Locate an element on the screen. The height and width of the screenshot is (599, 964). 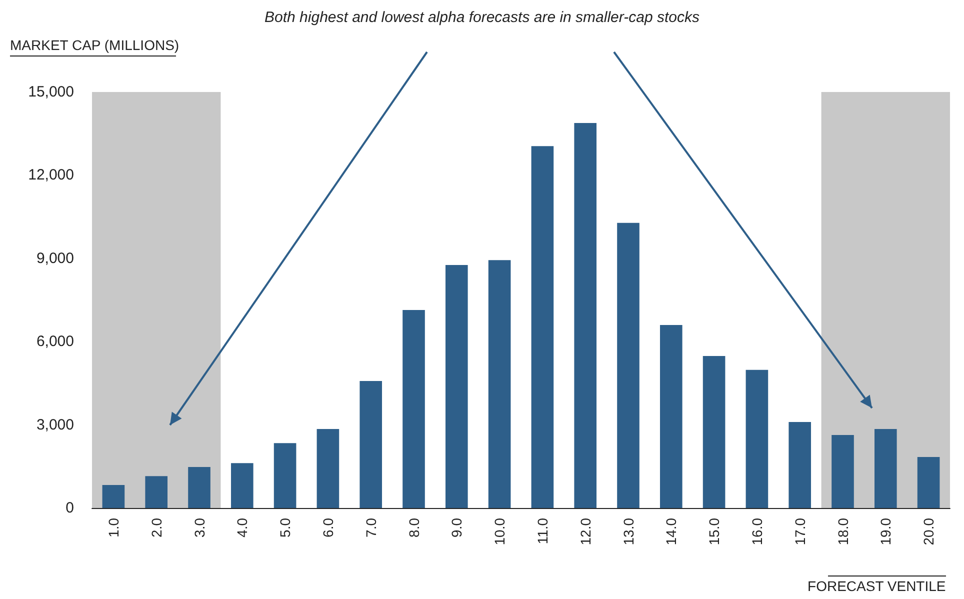
x-tick-label: 16.0 is located at coordinates (756, 532).